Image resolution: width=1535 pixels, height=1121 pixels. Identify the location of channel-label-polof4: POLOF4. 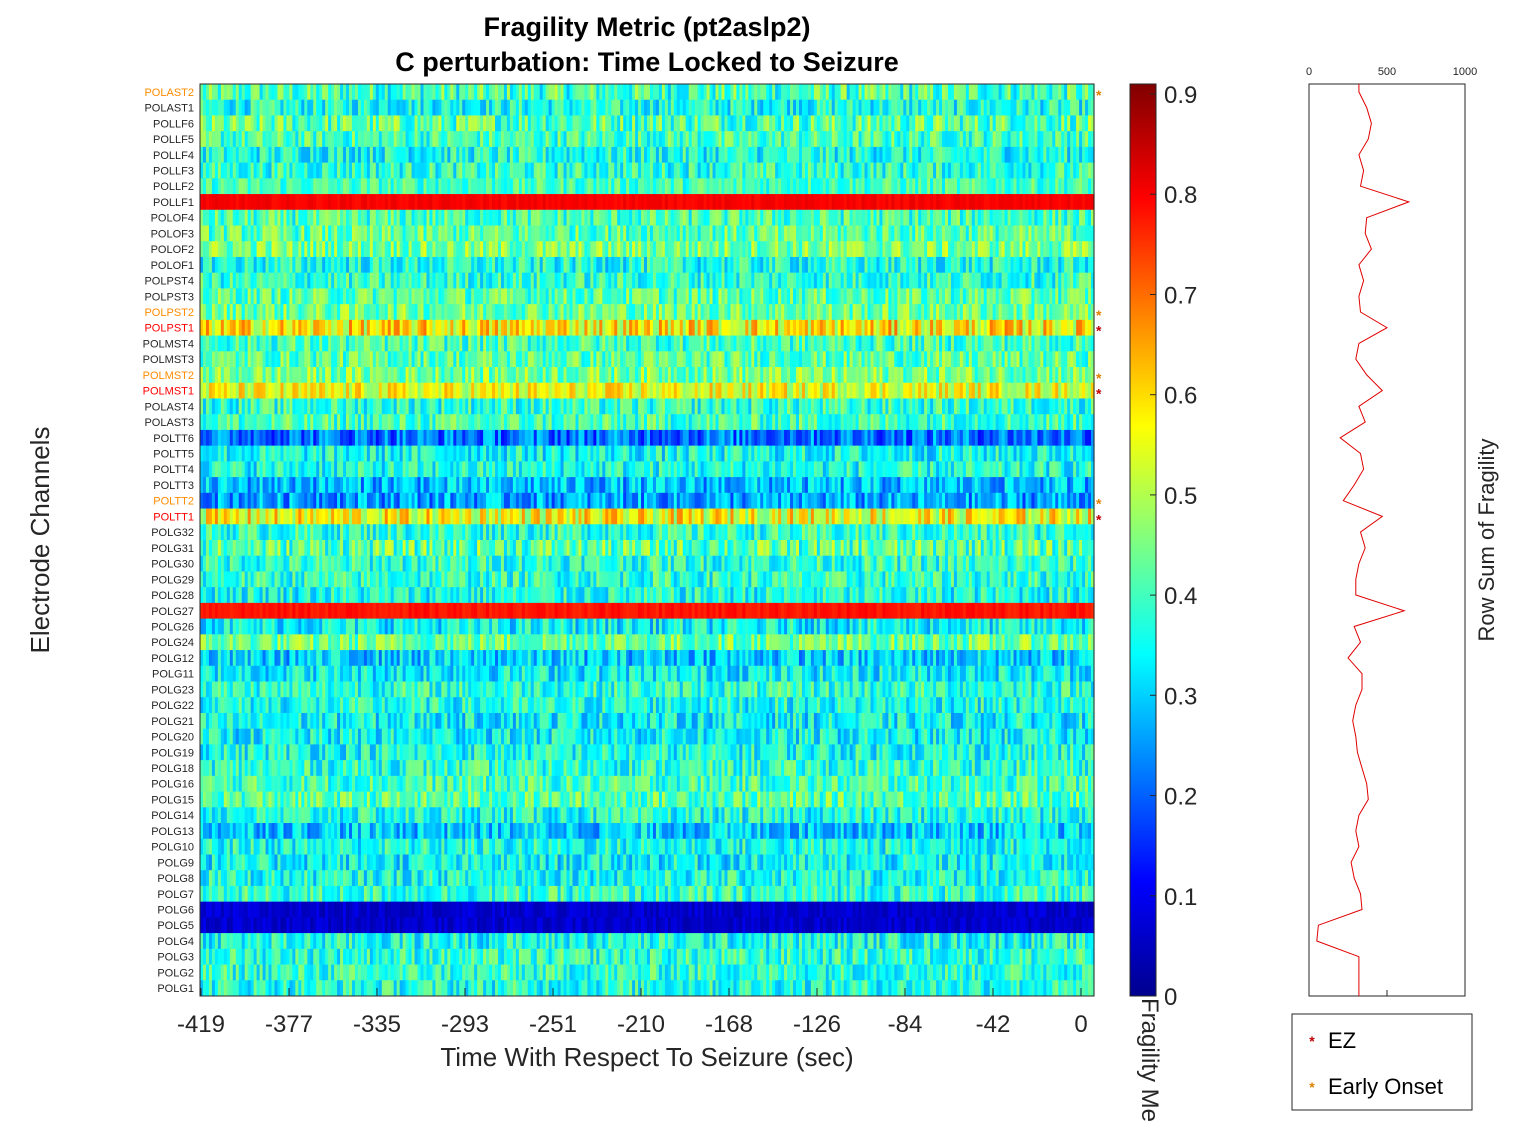
(172, 219).